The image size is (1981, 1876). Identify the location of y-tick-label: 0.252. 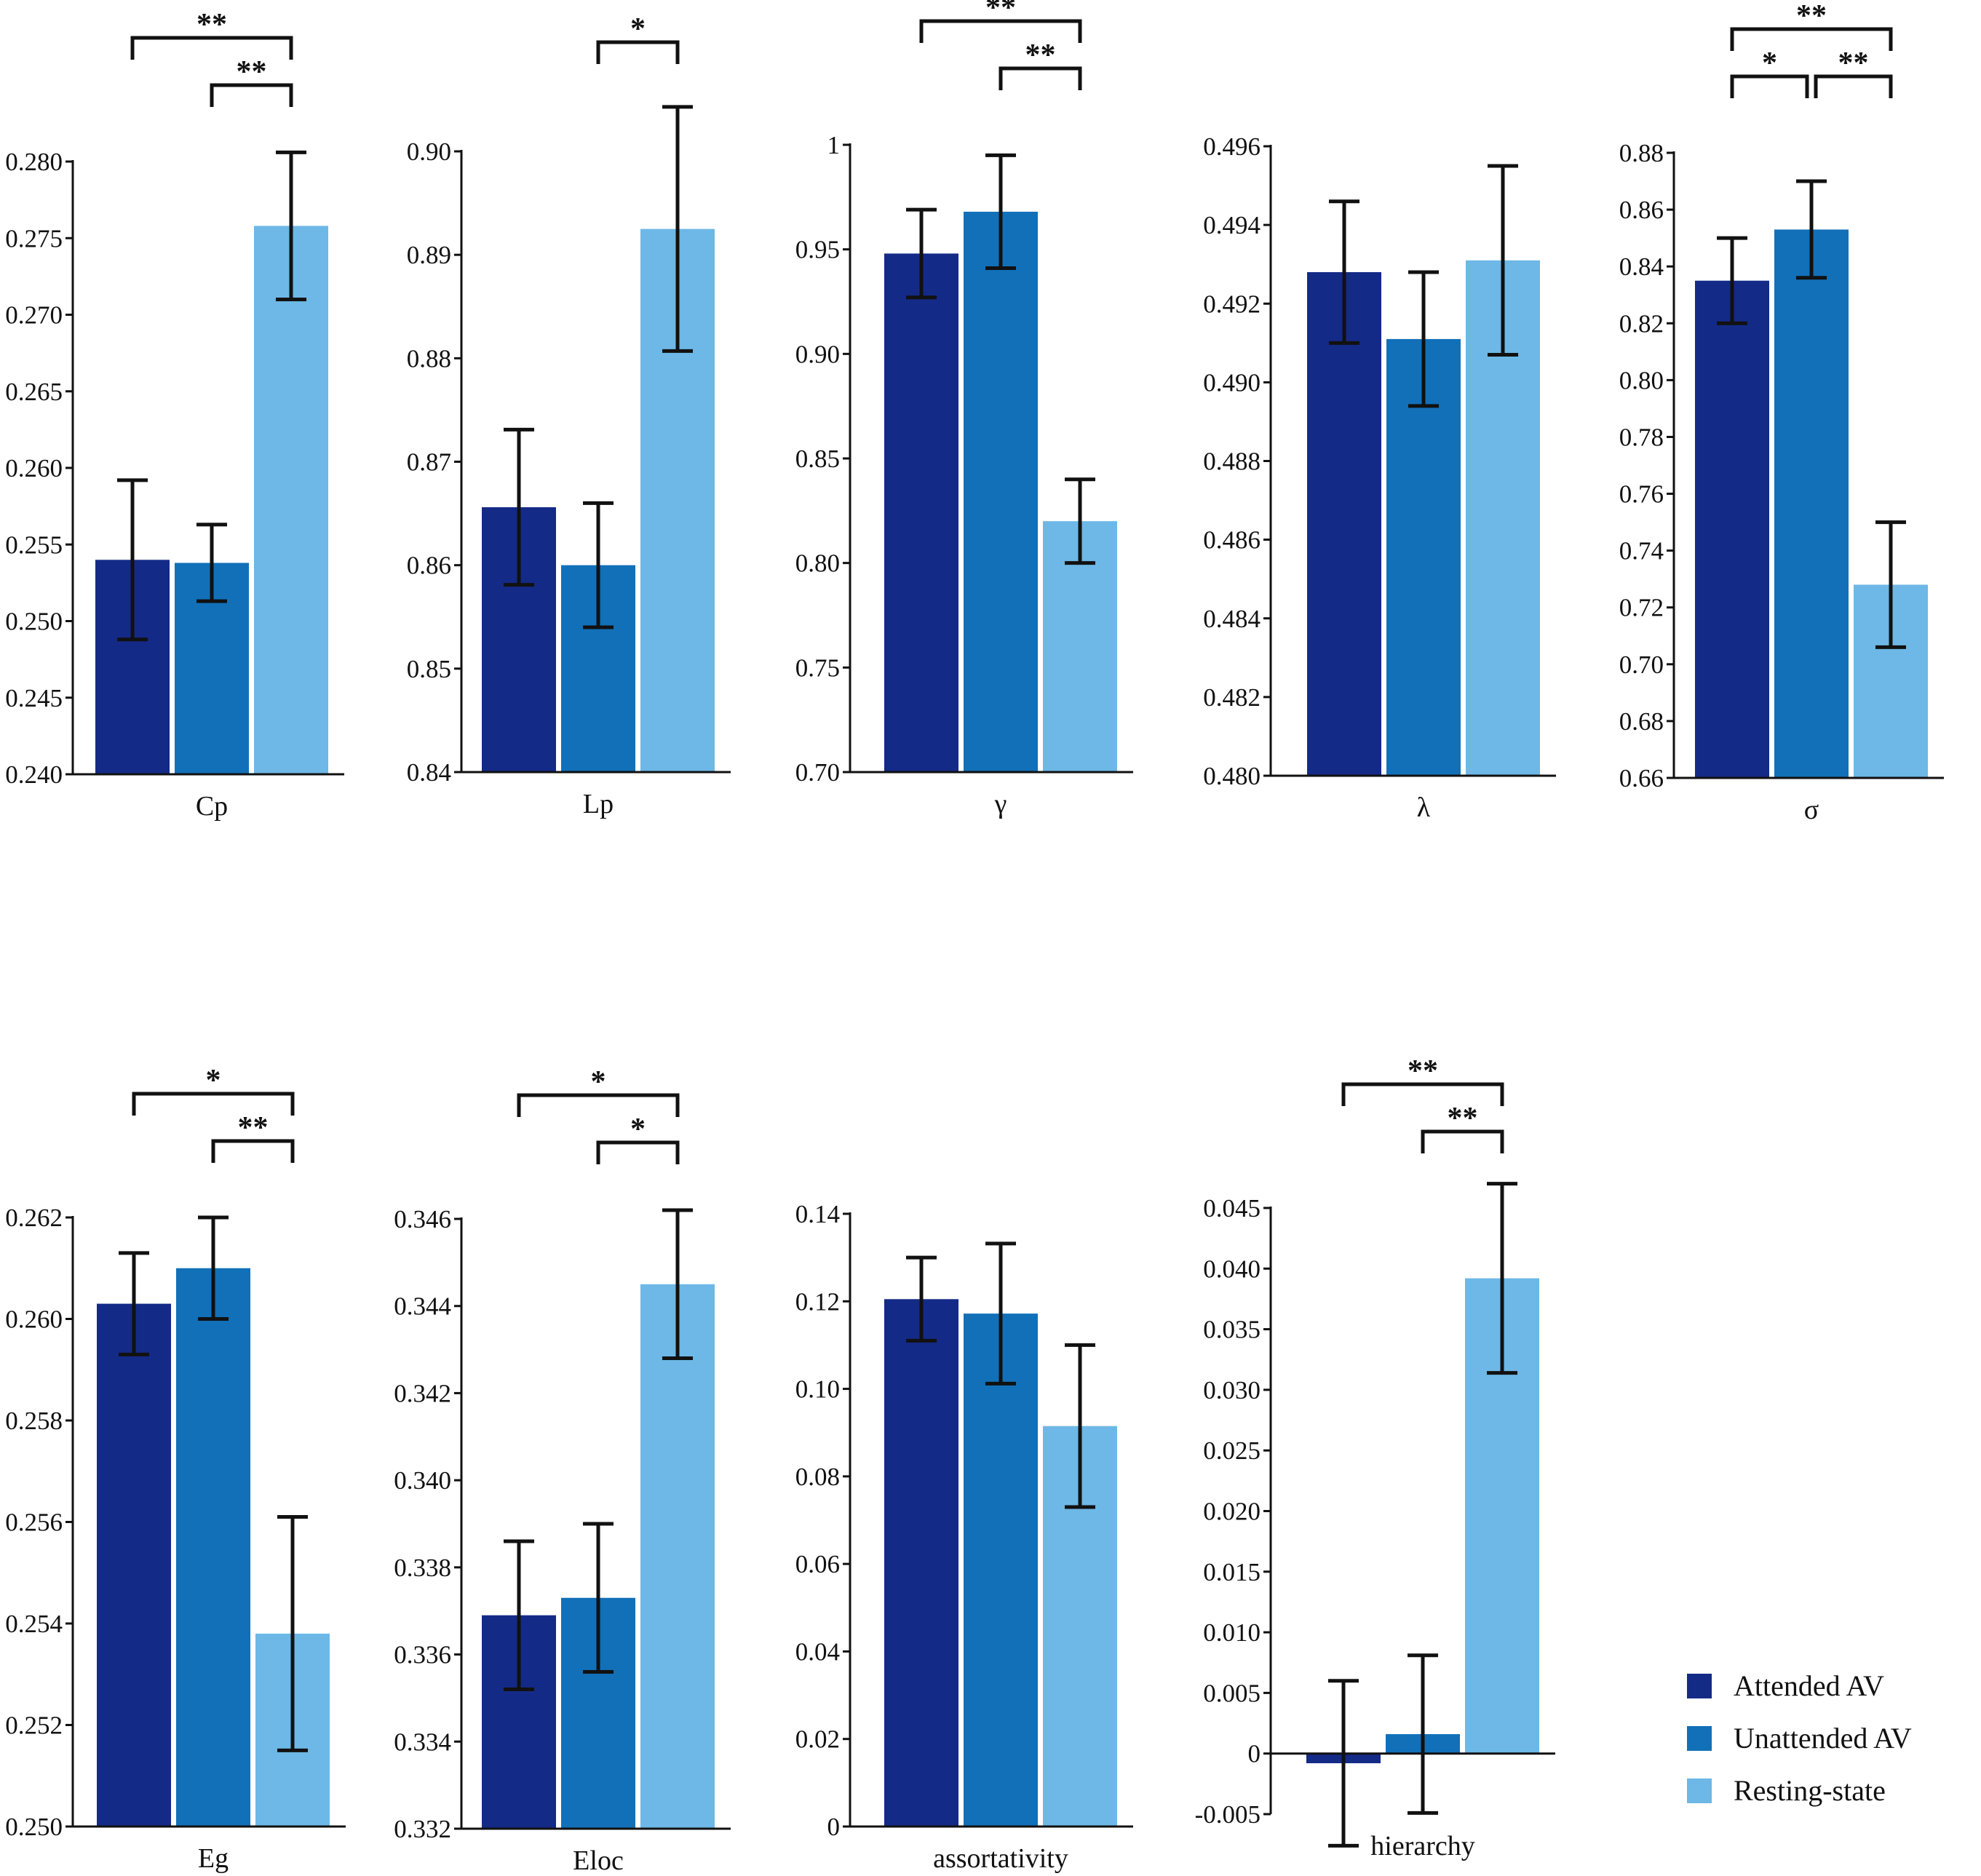
(34, 1726).